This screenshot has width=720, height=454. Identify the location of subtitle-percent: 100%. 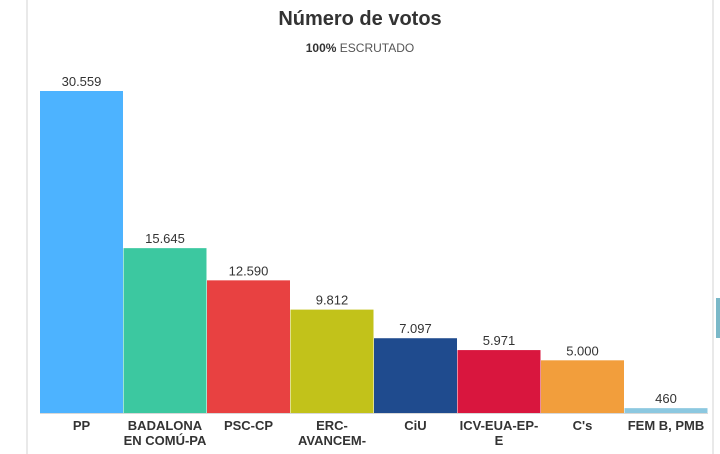
(321, 48).